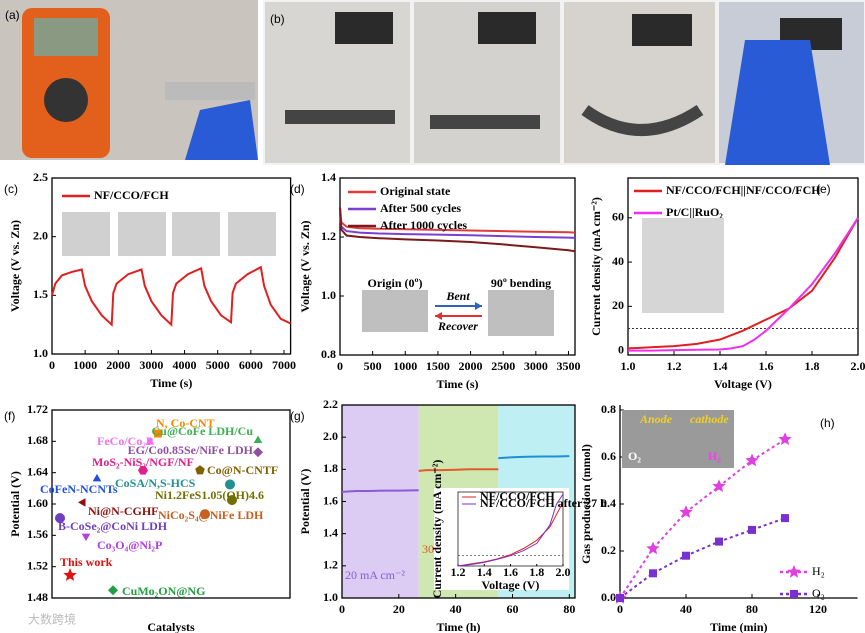 This screenshot has width=865, height=633. What do you see at coordinates (569, 609) in the screenshot?
I see `x-tick-label: 80` at bounding box center [569, 609].